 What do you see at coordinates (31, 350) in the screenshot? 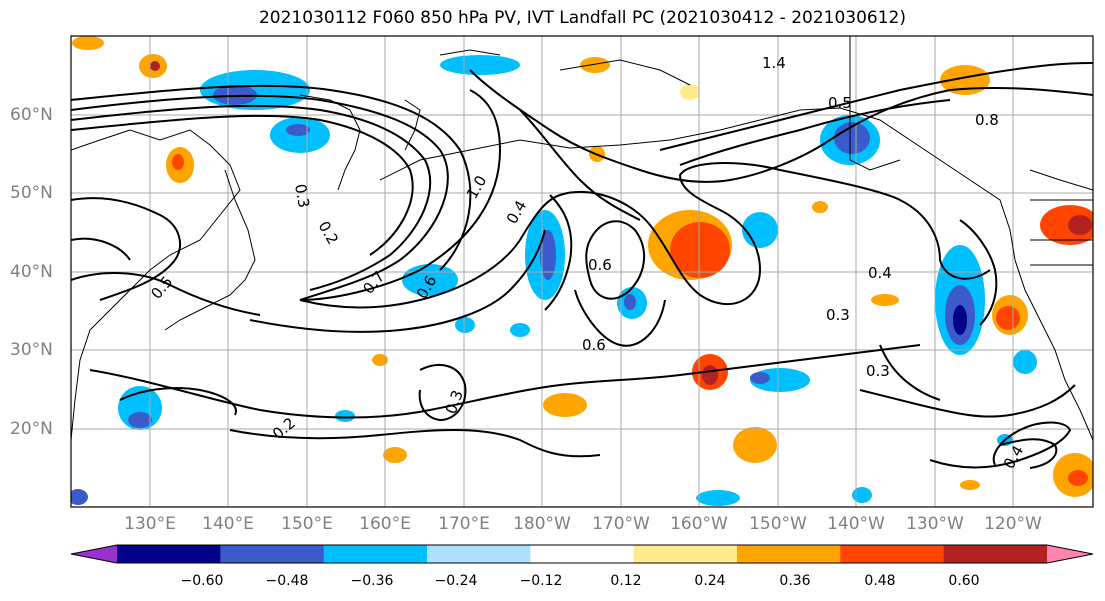
I see `lat-label: 30°N` at bounding box center [31, 350].